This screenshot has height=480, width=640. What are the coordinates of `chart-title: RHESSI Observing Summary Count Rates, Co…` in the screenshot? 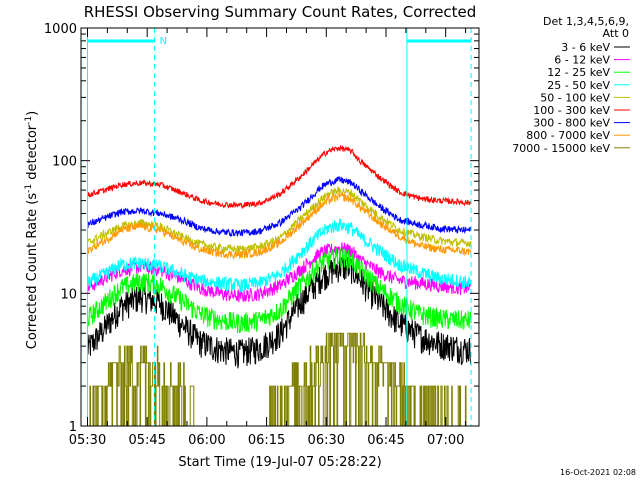 It's located at (280, 12).